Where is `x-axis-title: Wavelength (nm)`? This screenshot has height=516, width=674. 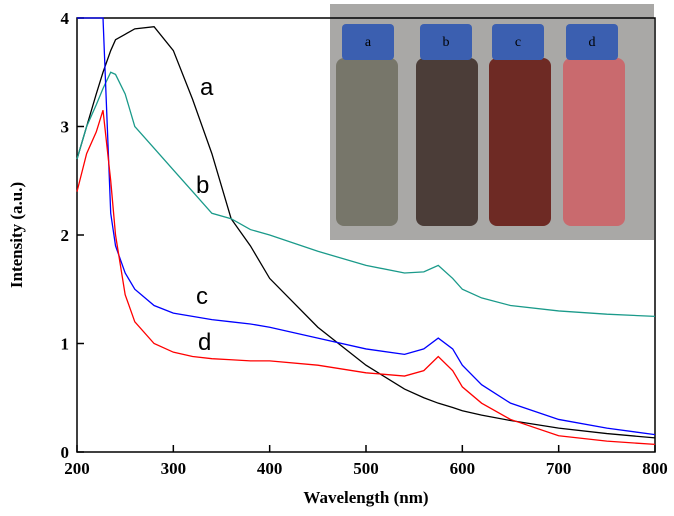
x-axis-title: Wavelength (nm) is located at coordinates (365, 497).